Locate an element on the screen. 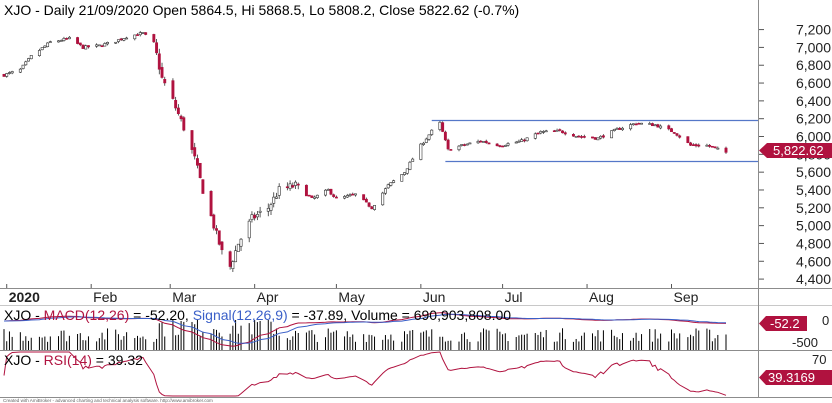 The image size is (832, 403). price-y-tick-label: 5,000 is located at coordinates (813, 226).